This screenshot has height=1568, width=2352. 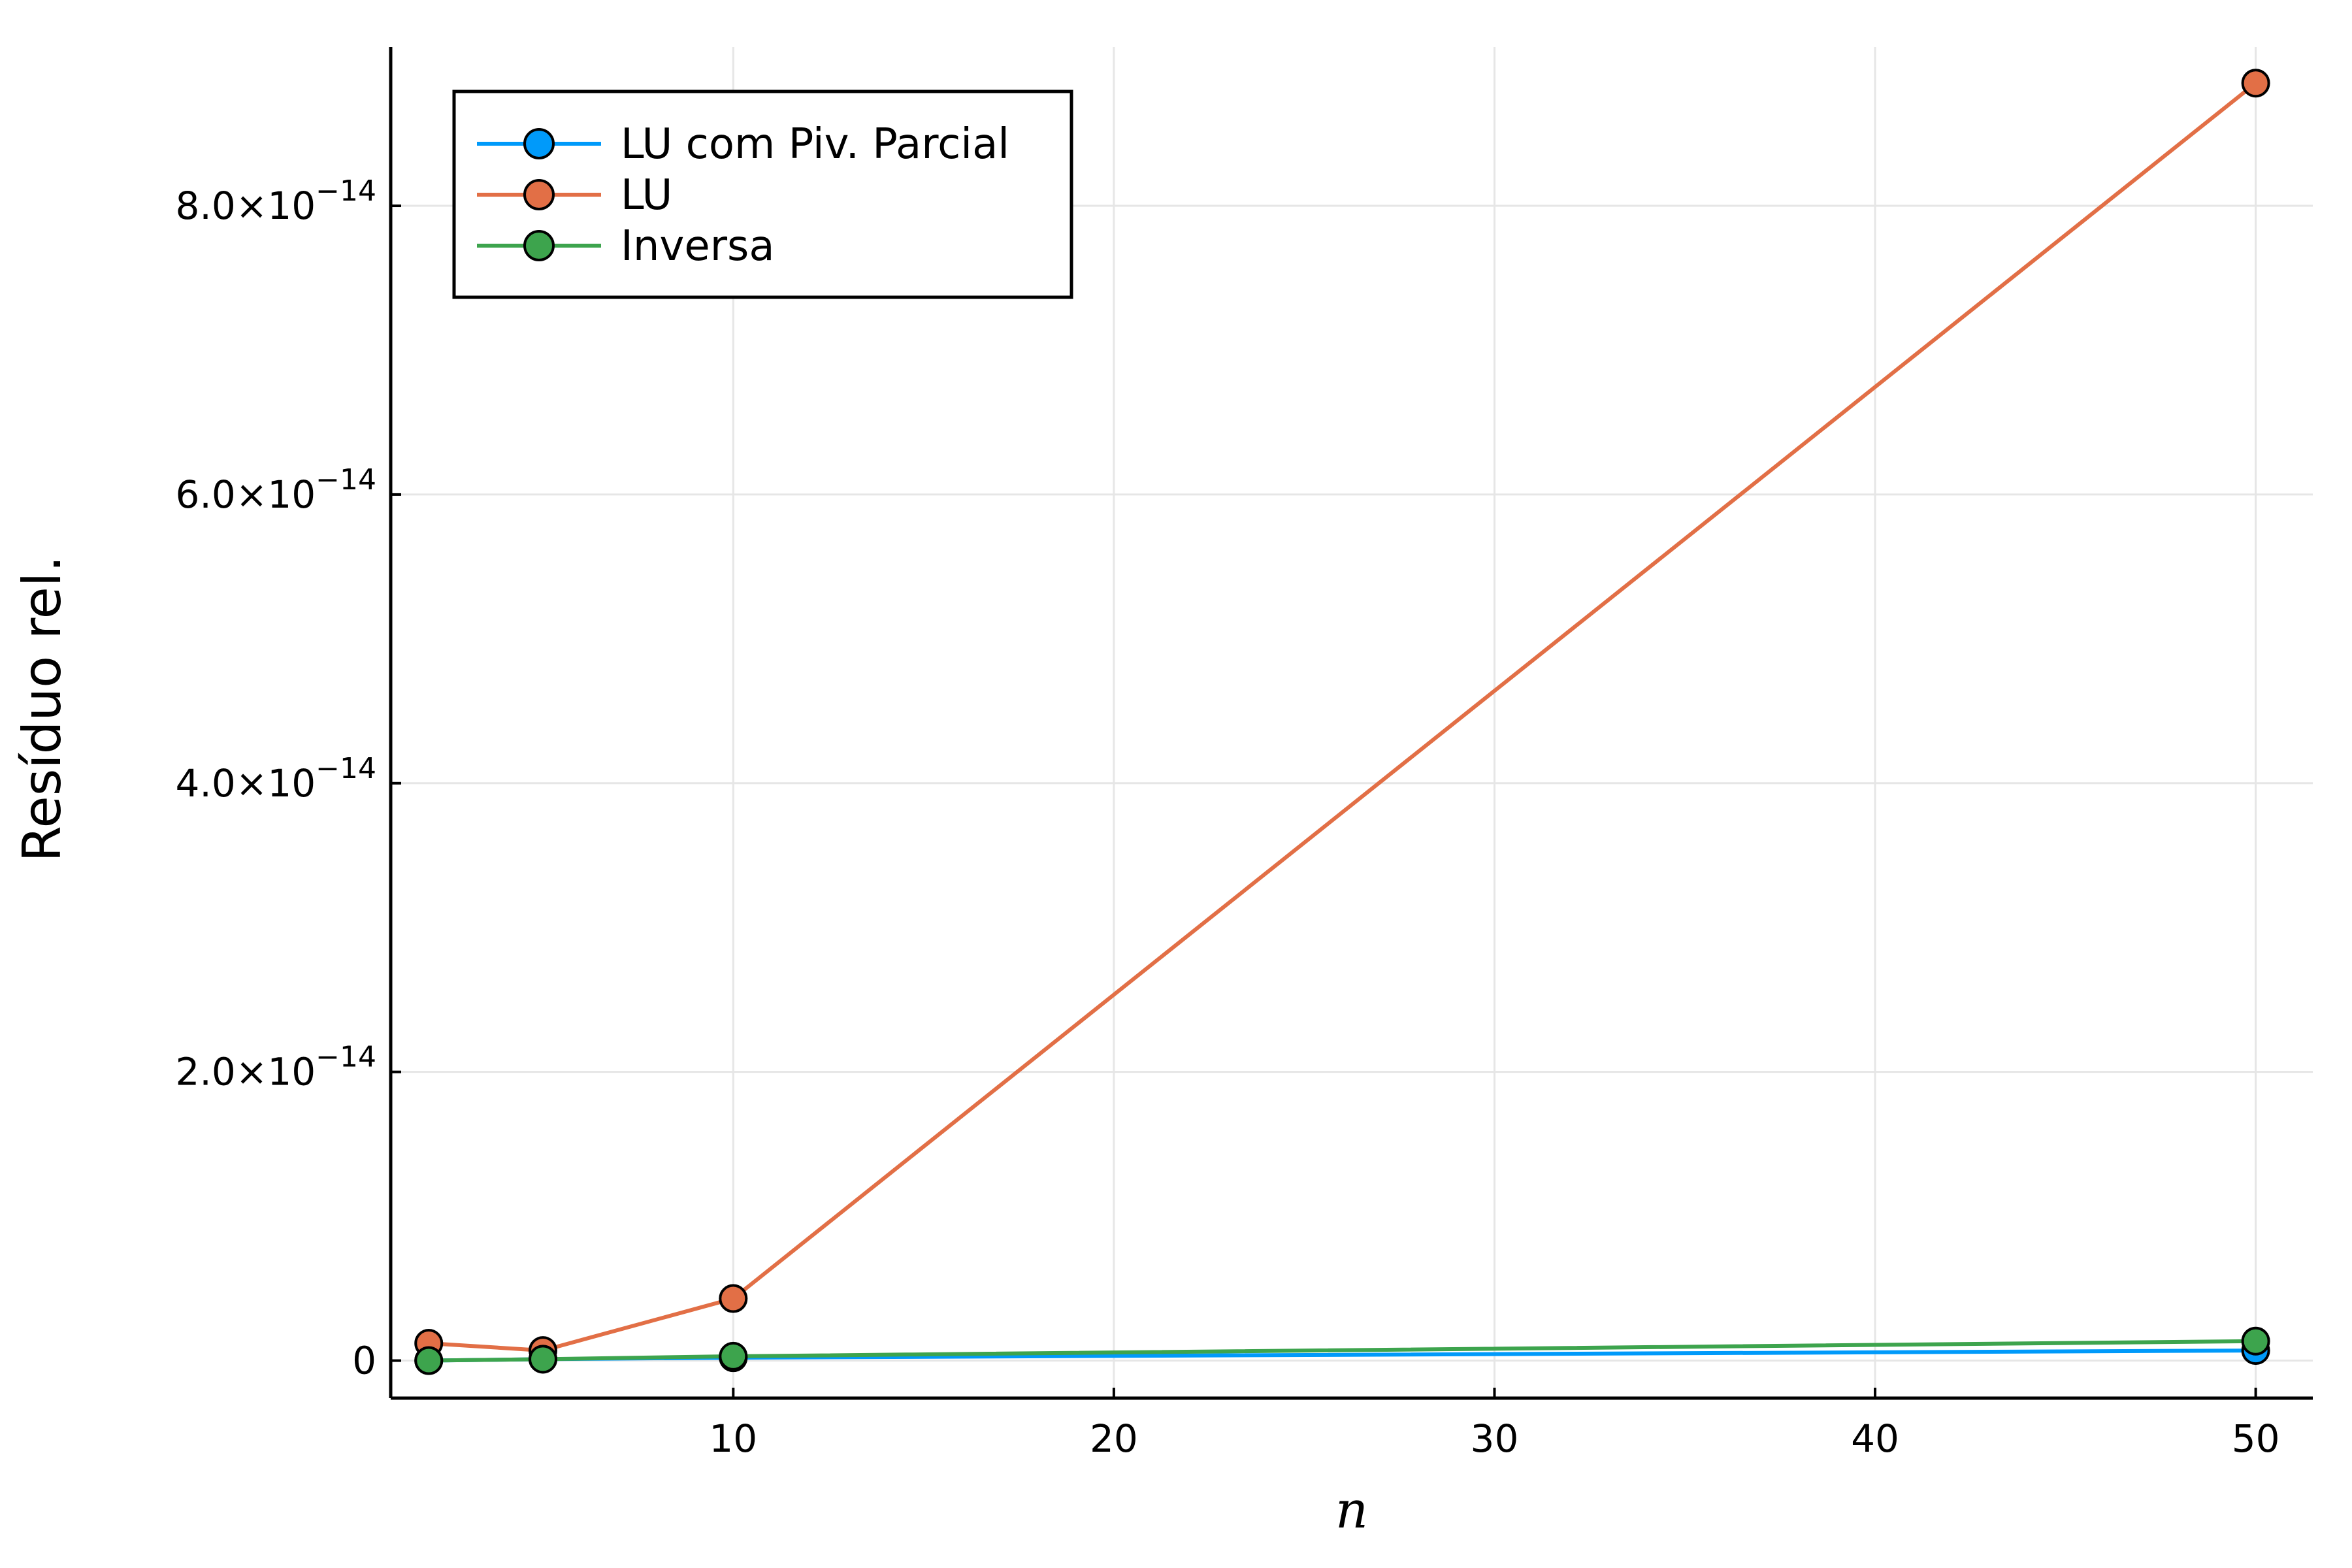 I want to click on x-tick-label: 50, so click(x=2256, y=1438).